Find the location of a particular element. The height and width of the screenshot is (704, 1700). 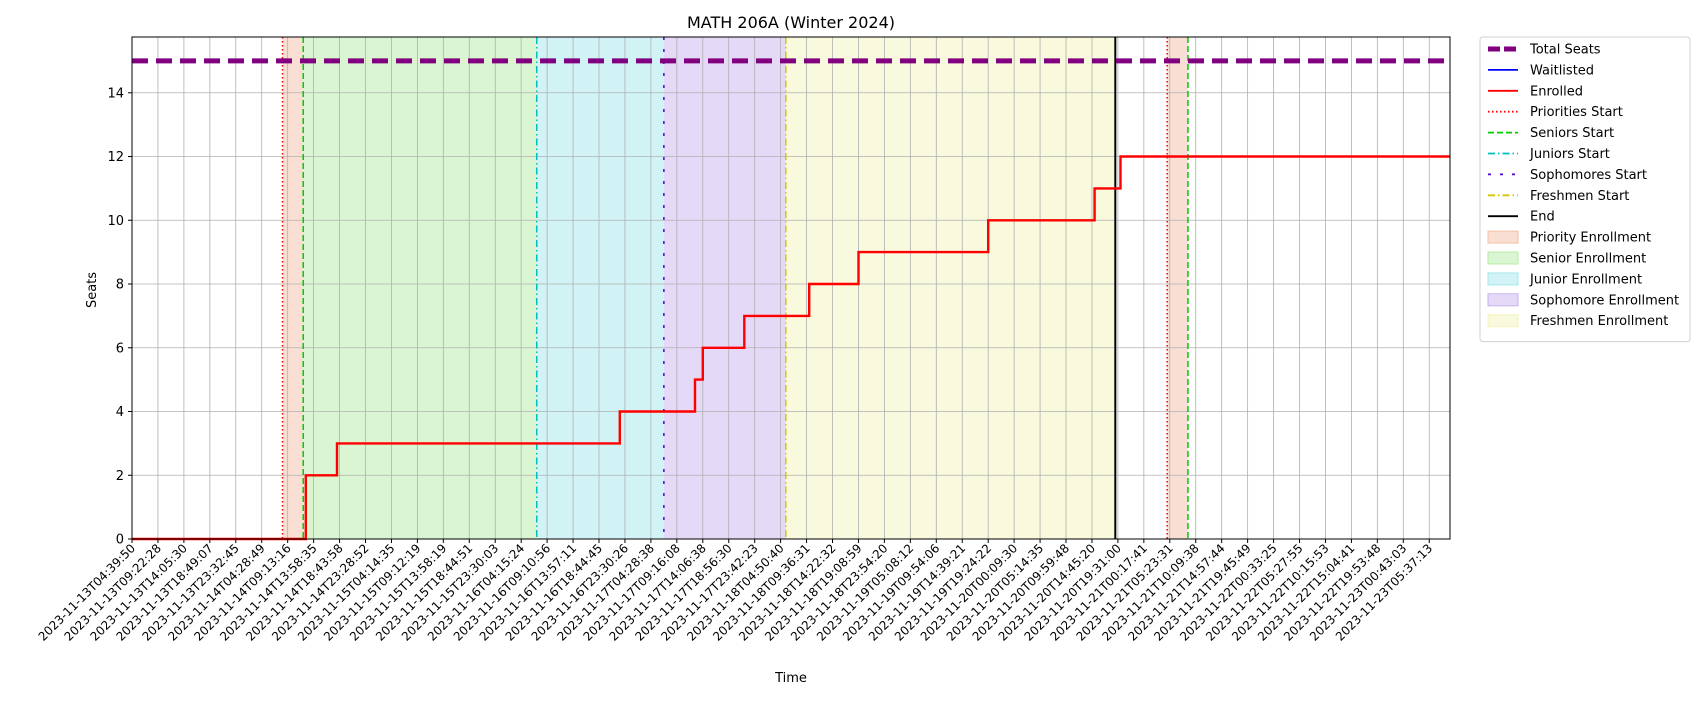

legend-label-junior-enrollment: Junior Enrollment is located at coordinates (1585, 279).